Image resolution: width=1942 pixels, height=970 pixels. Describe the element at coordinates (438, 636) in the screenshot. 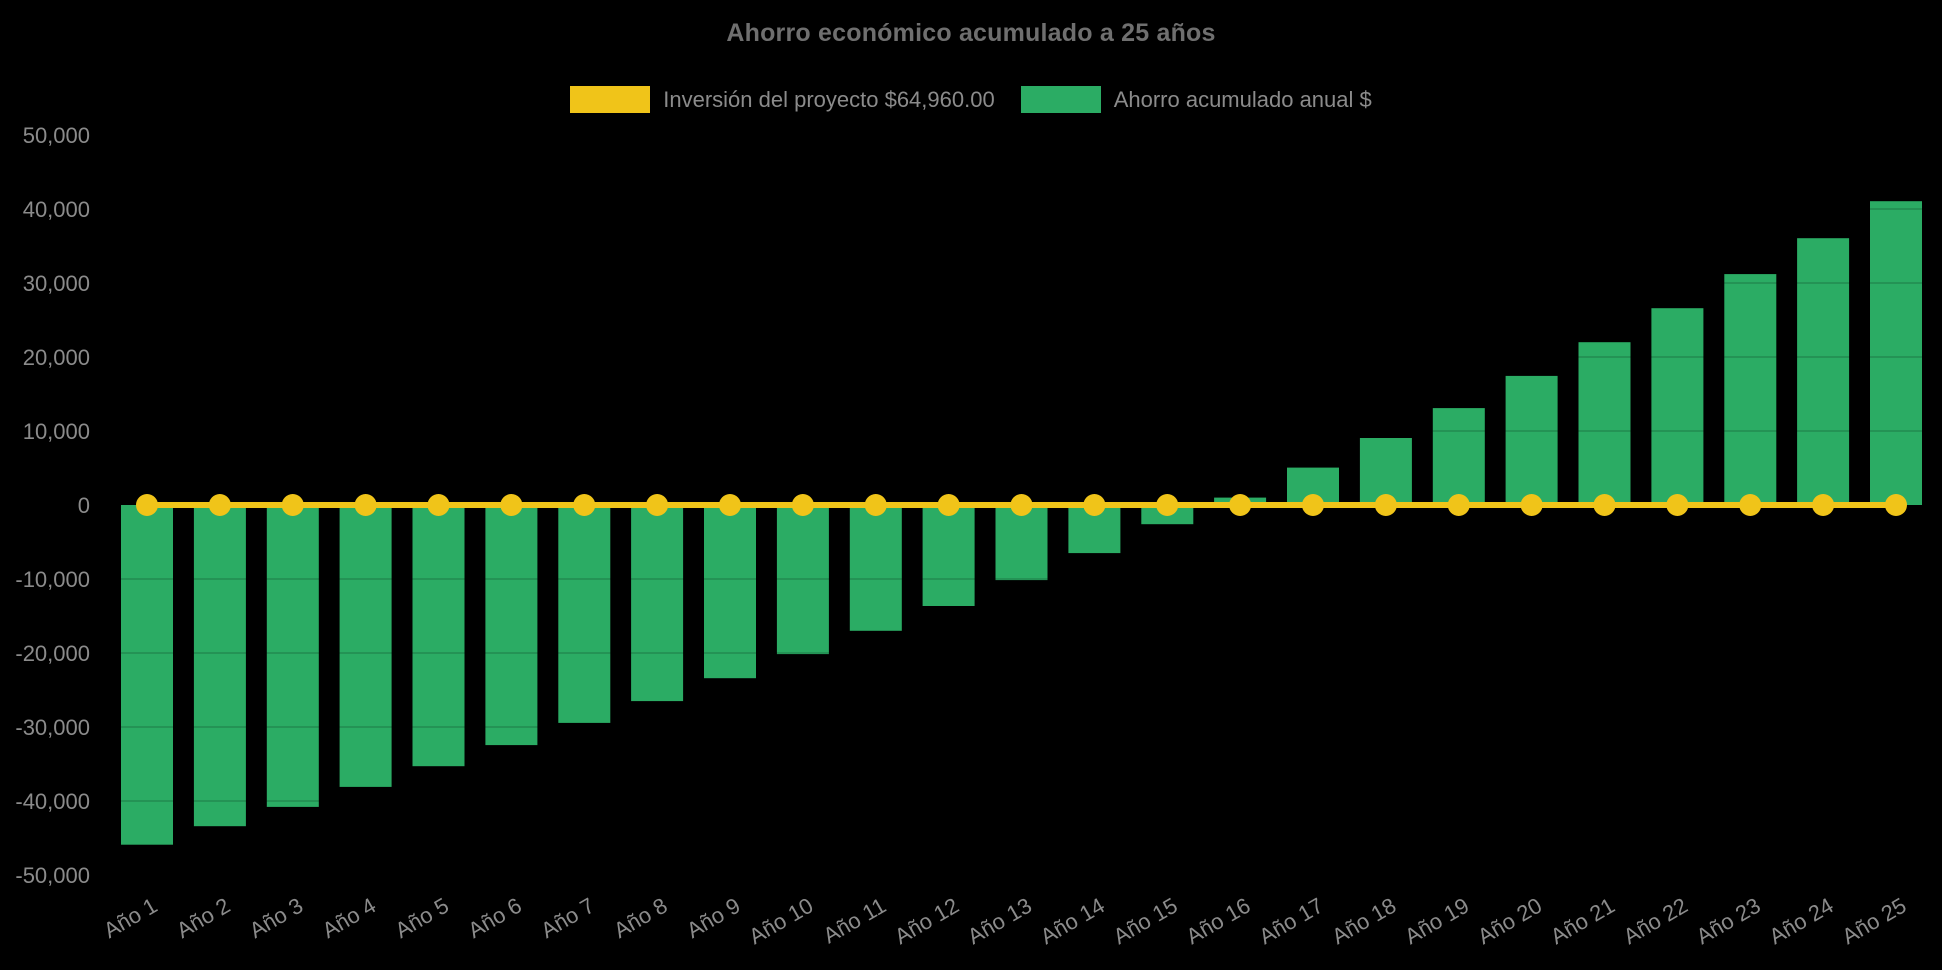

I see `bar-año-5` at that location.